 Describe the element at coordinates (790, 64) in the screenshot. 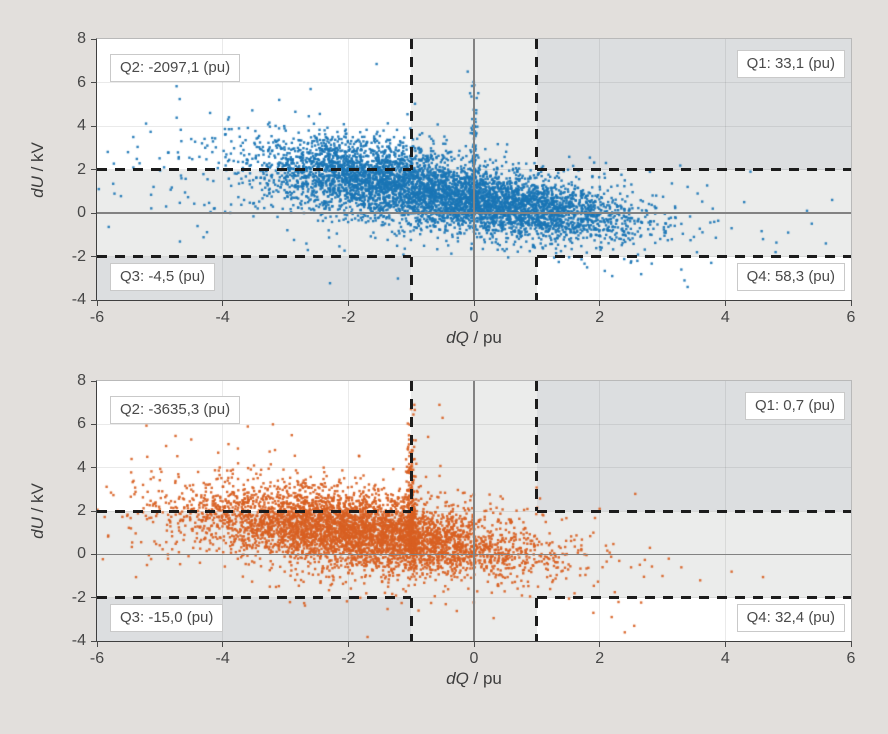

I see `quadrant-label-q1: Q1: 33,1 (pu)` at that location.